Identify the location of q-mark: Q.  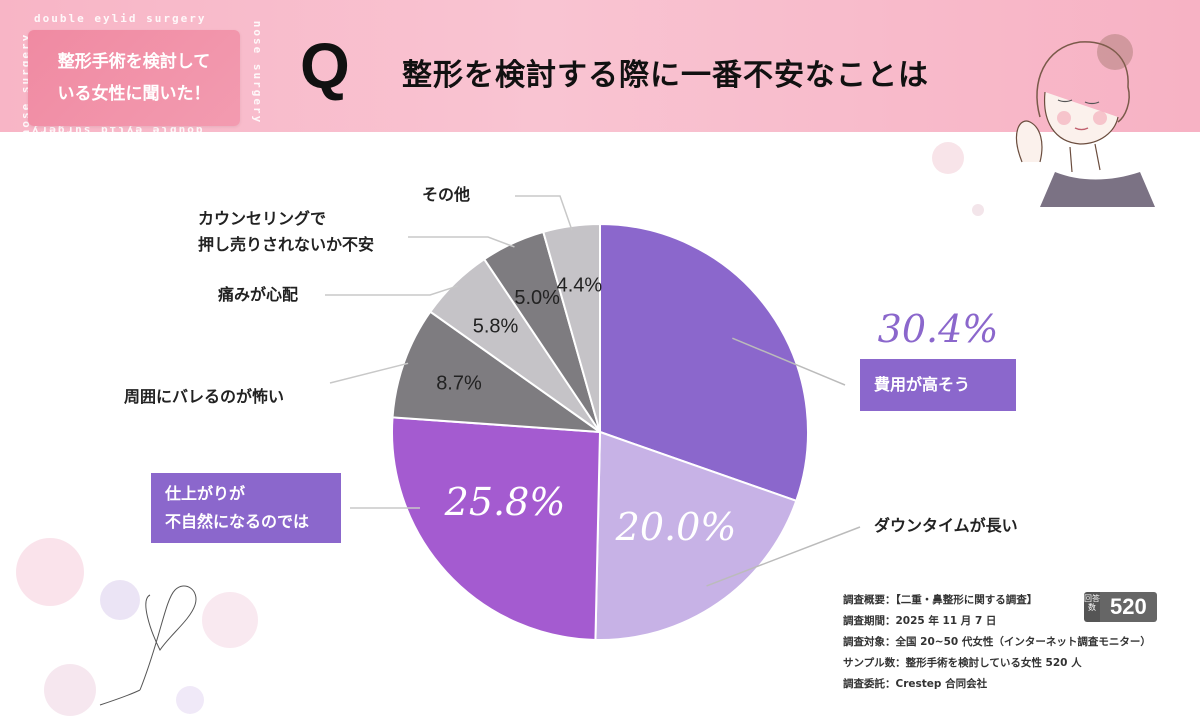
(325, 66).